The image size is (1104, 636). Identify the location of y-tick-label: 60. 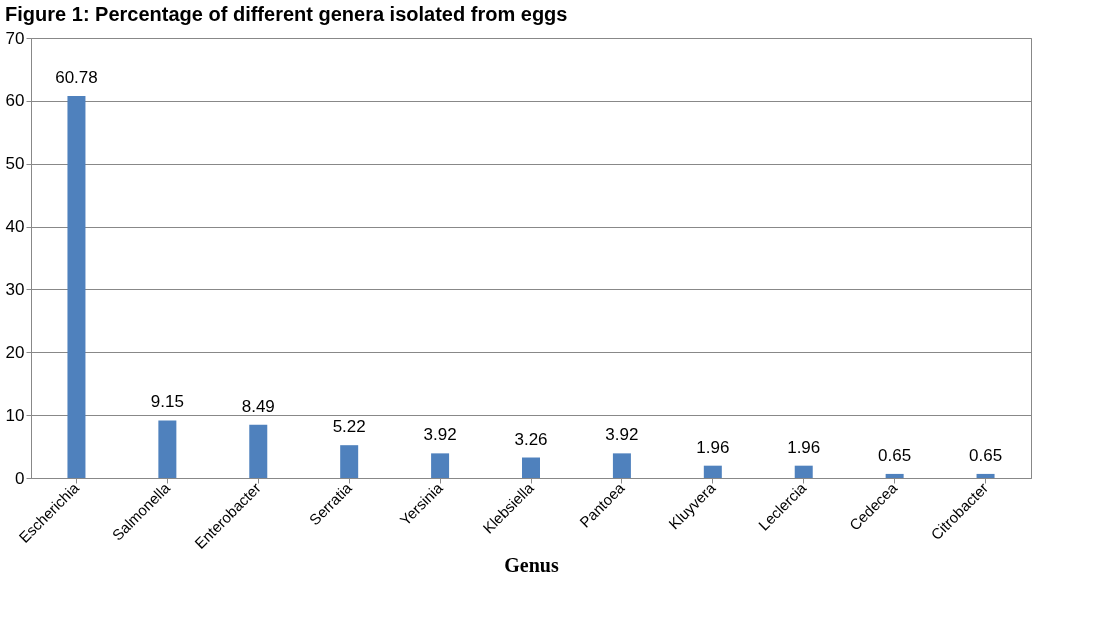
(15, 101).